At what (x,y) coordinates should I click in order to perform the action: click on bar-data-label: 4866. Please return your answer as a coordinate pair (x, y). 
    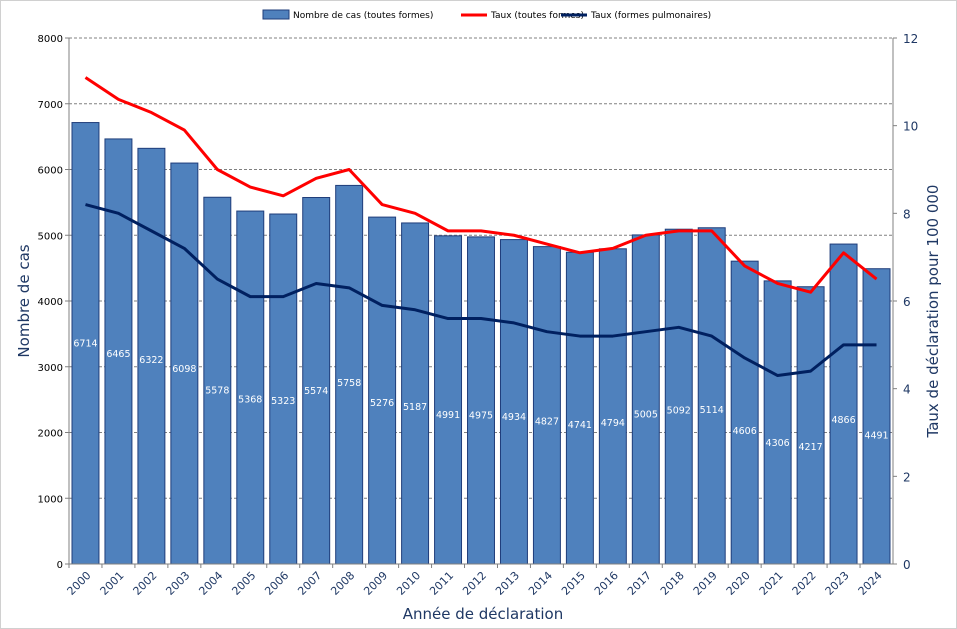
    Looking at the image, I should click on (843, 420).